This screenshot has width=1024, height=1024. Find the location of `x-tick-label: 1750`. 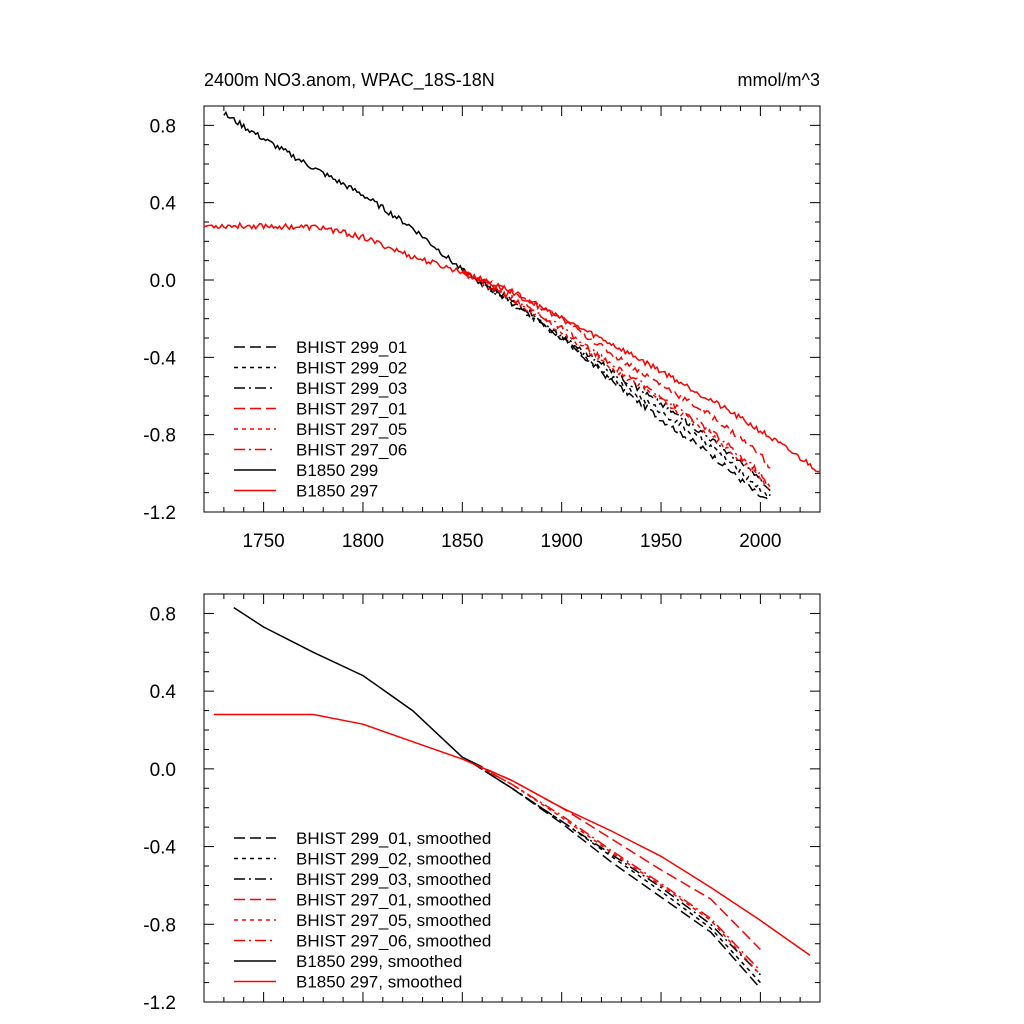

x-tick-label: 1750 is located at coordinates (263, 541).